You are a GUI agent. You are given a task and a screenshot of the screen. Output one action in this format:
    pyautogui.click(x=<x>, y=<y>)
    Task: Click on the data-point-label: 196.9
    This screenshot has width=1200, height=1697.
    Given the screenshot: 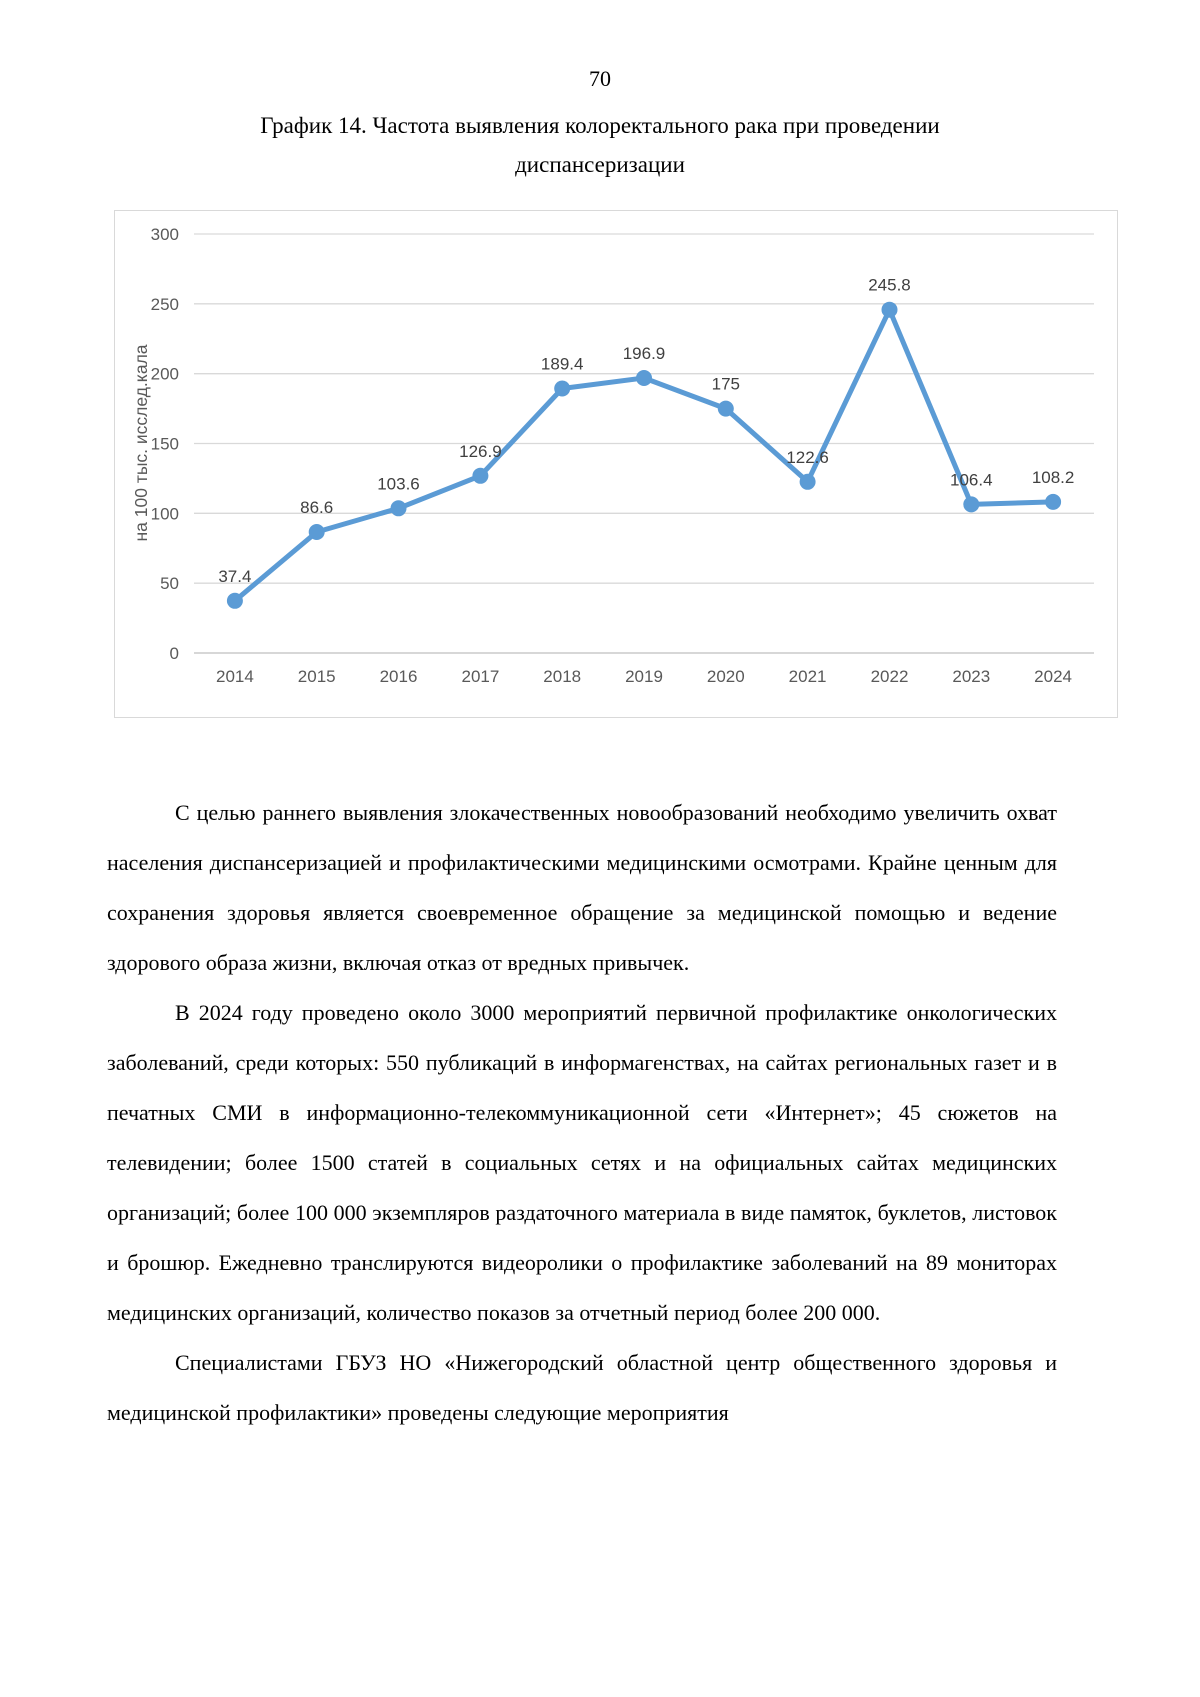 What is the action you would take?
    pyautogui.click(x=644, y=353)
    